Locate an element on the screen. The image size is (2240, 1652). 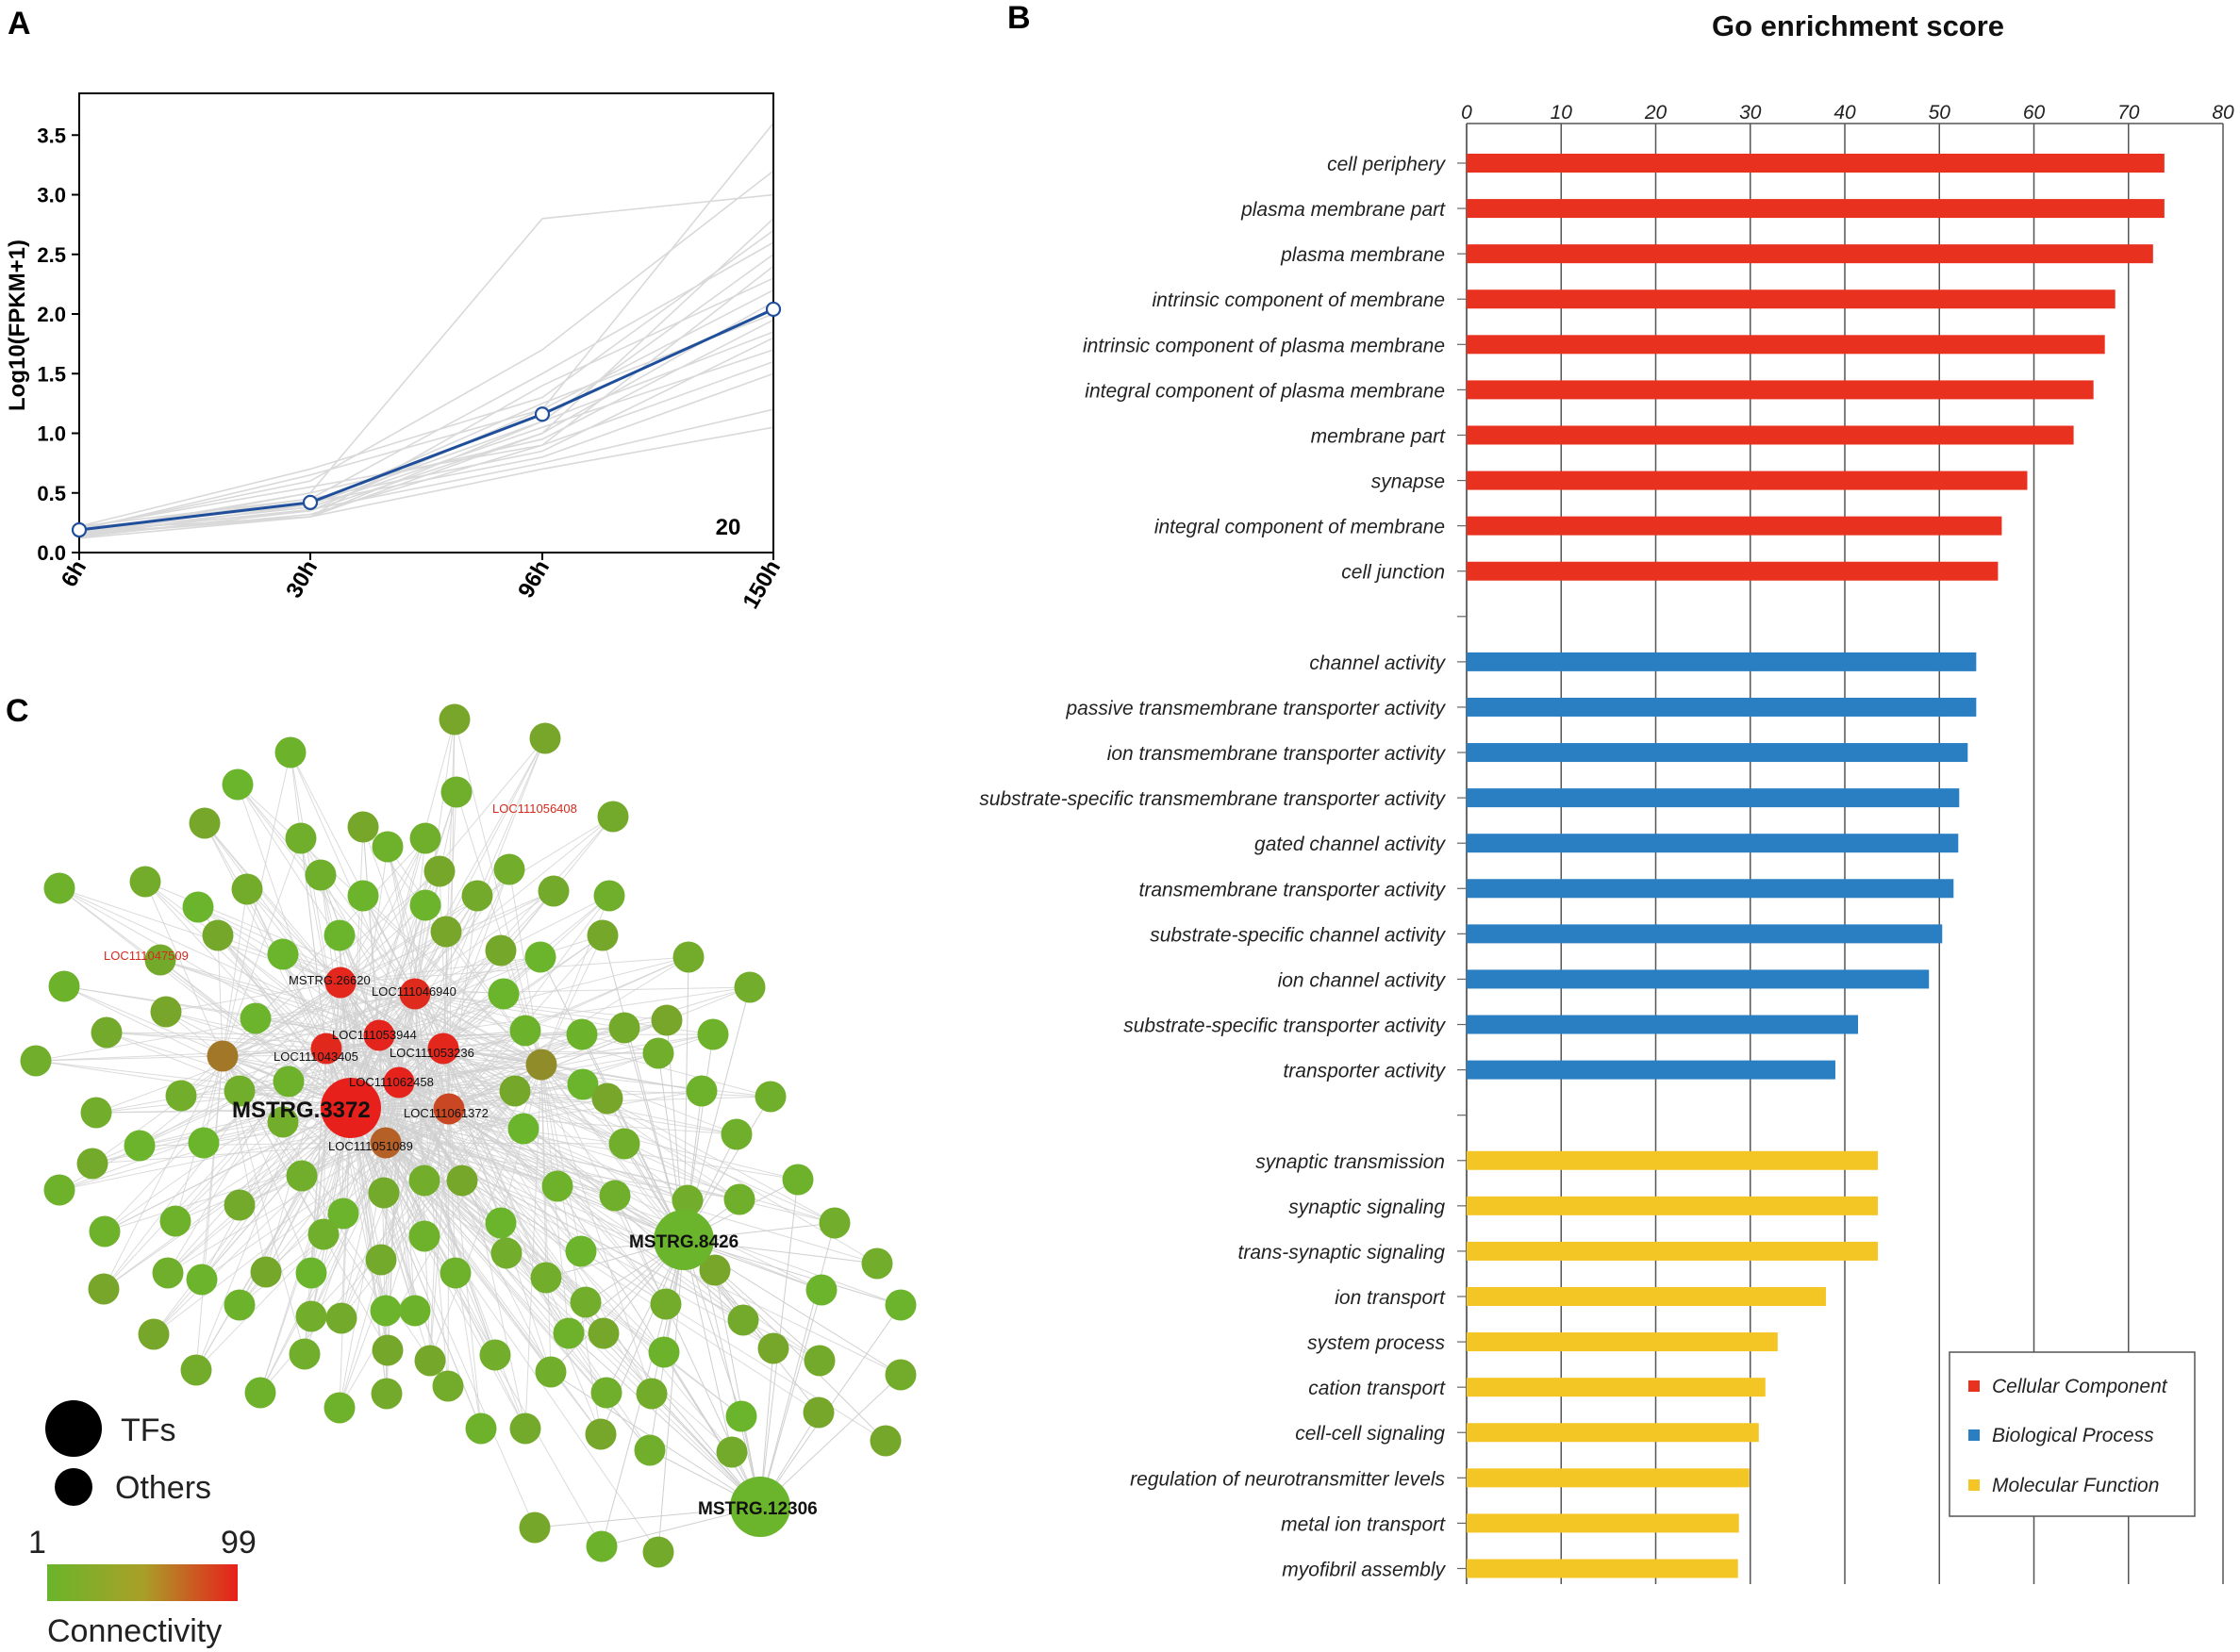
x-tick-label: 150h is located at coordinates (762, 585).